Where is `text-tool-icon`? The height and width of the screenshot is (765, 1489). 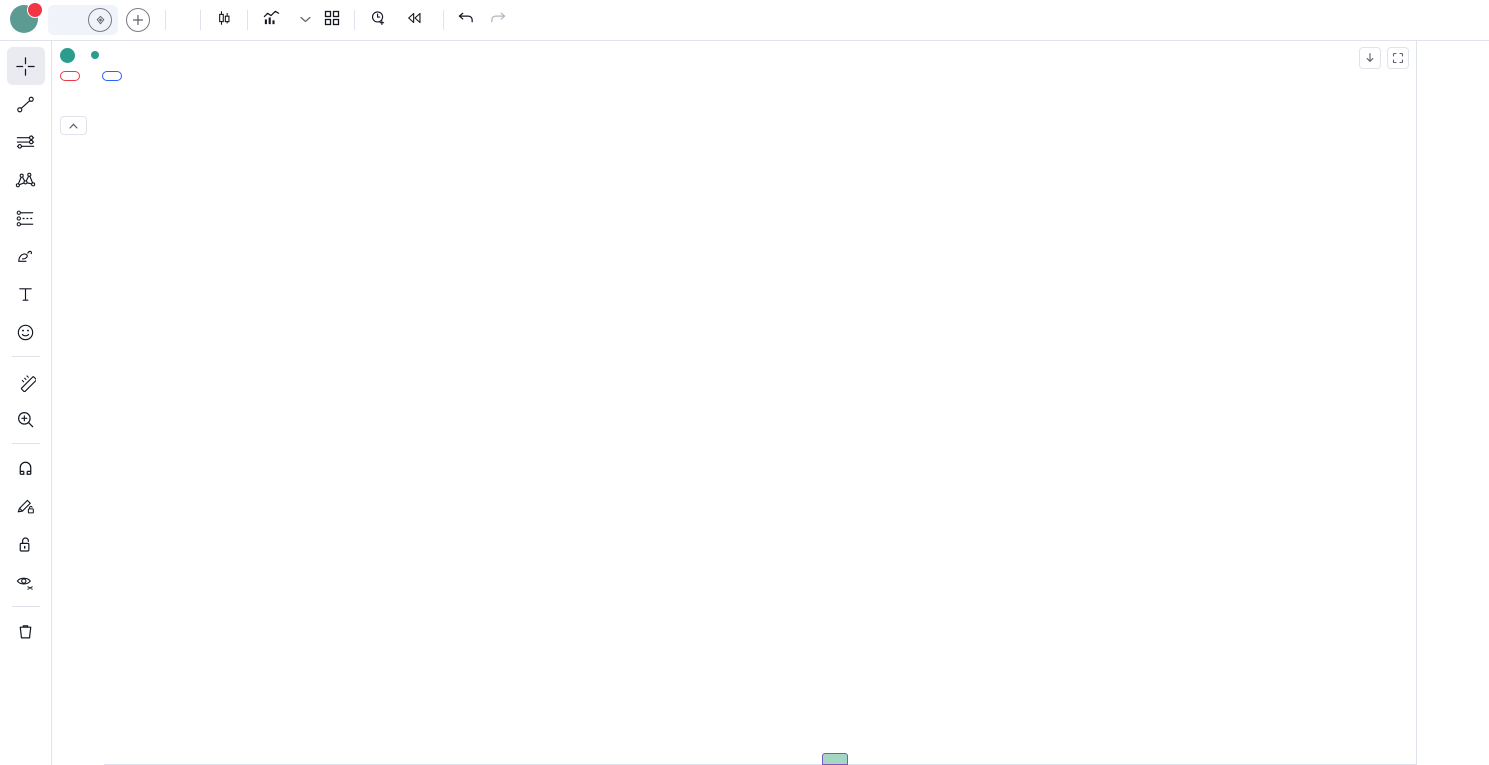 text-tool-icon is located at coordinates (26, 294).